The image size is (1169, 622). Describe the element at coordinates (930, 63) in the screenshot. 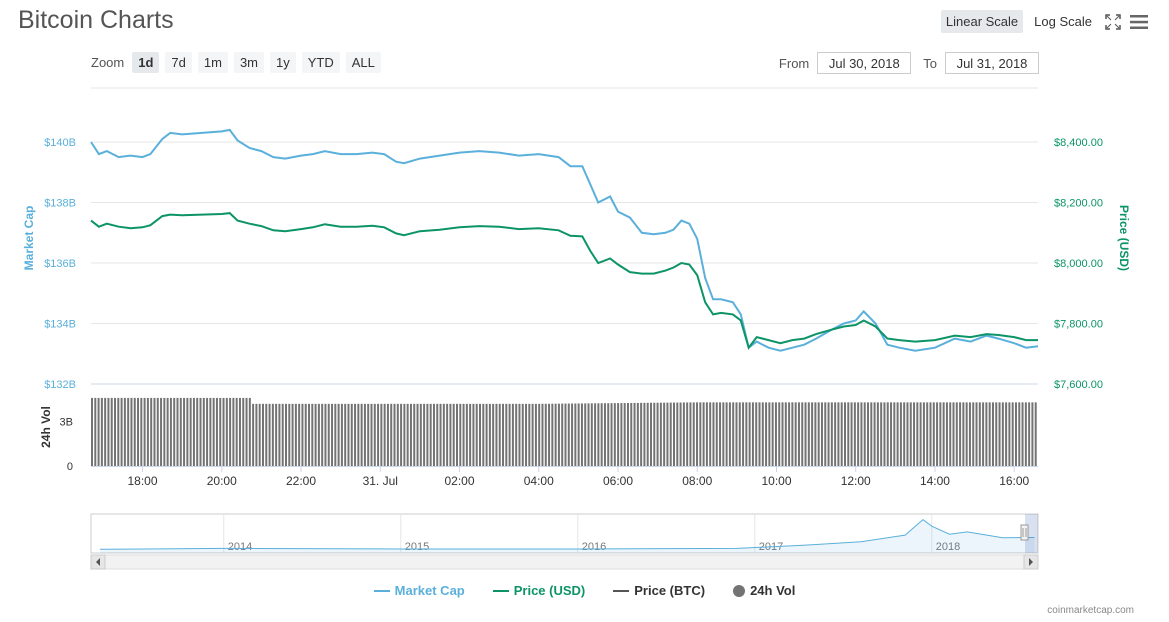

I see `to-label: To` at that location.